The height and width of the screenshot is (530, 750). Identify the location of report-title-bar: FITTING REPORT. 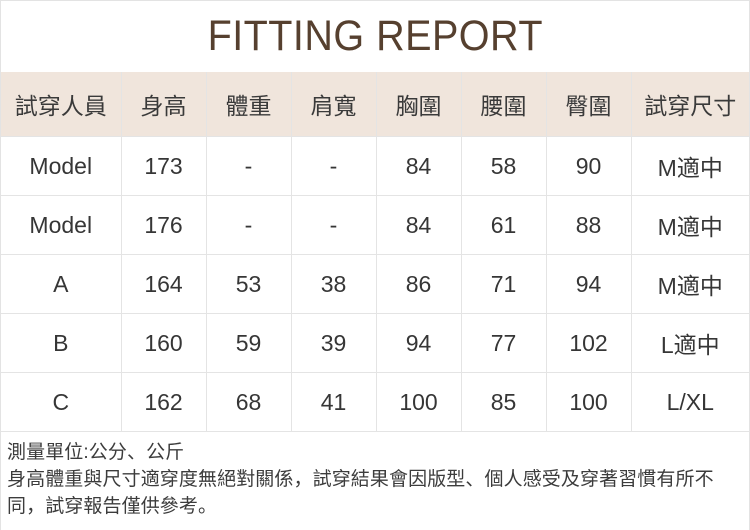
(375, 36).